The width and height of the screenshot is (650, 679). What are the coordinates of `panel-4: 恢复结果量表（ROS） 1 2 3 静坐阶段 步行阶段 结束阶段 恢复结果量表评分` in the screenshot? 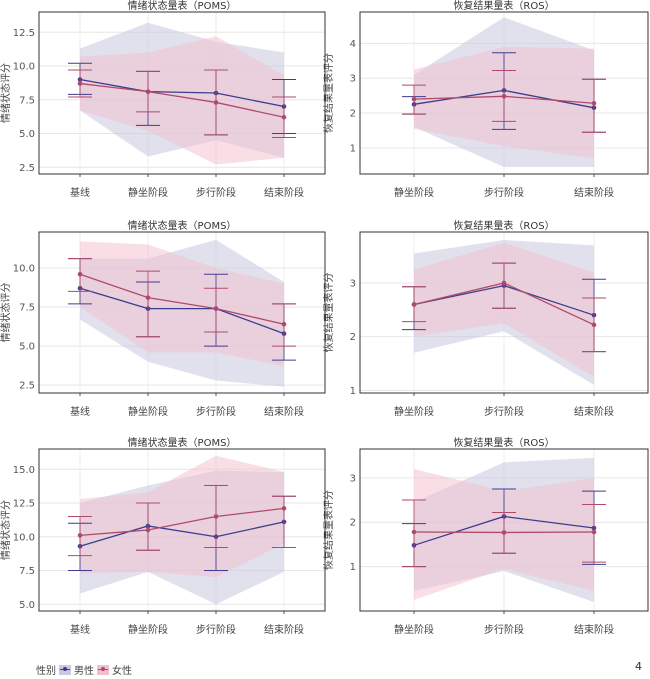 It's located at (485, 318).